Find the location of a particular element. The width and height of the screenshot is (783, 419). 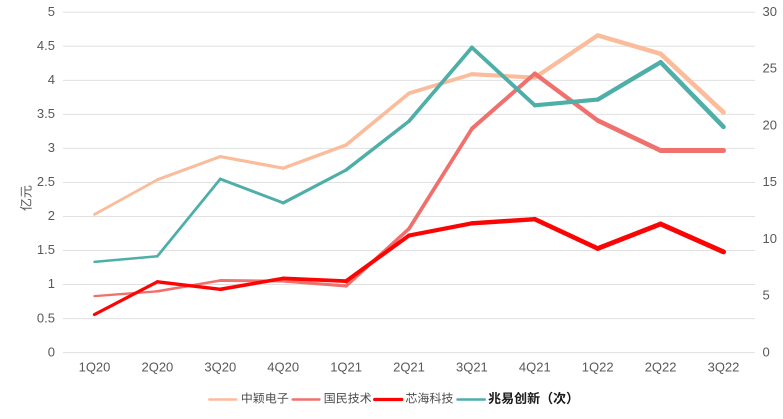

svg-text: 3Q21 is located at coordinates (472, 367).